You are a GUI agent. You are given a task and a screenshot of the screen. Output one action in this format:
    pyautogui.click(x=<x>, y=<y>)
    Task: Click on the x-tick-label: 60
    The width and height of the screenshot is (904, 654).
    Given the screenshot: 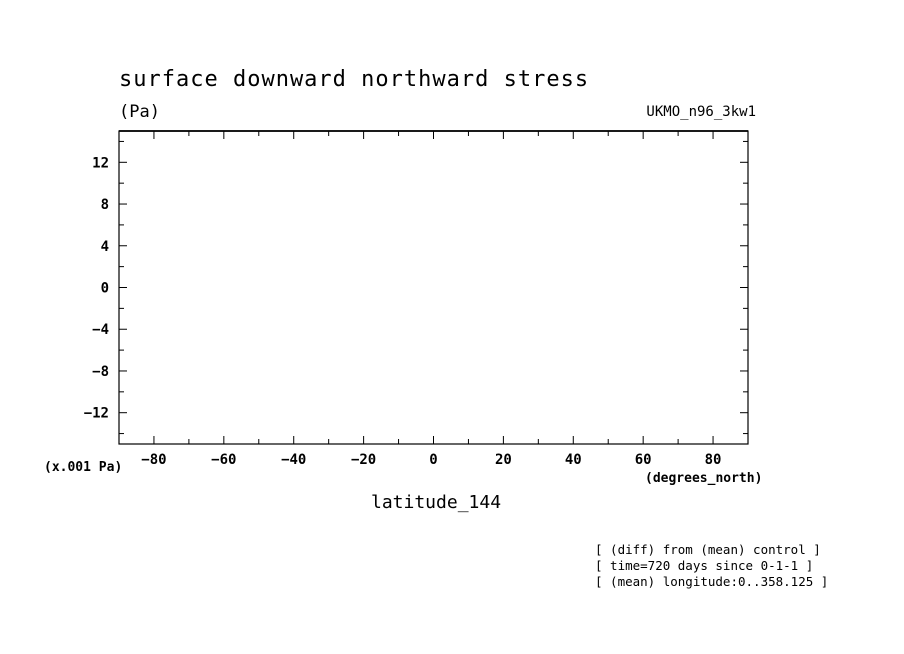 What is the action you would take?
    pyautogui.click(x=643, y=460)
    